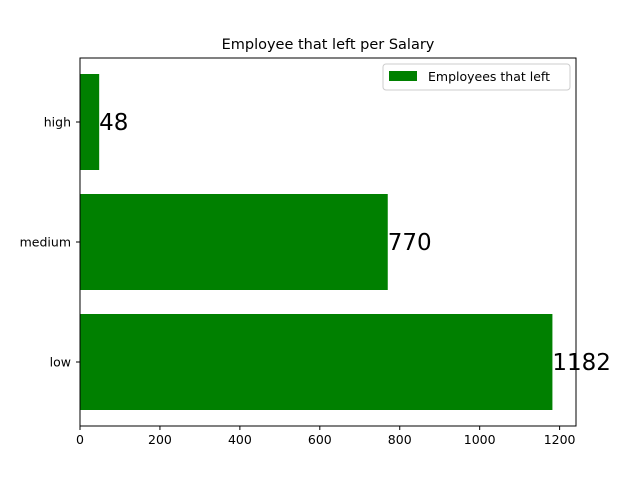  I want to click on bar-medium, so click(234, 242).